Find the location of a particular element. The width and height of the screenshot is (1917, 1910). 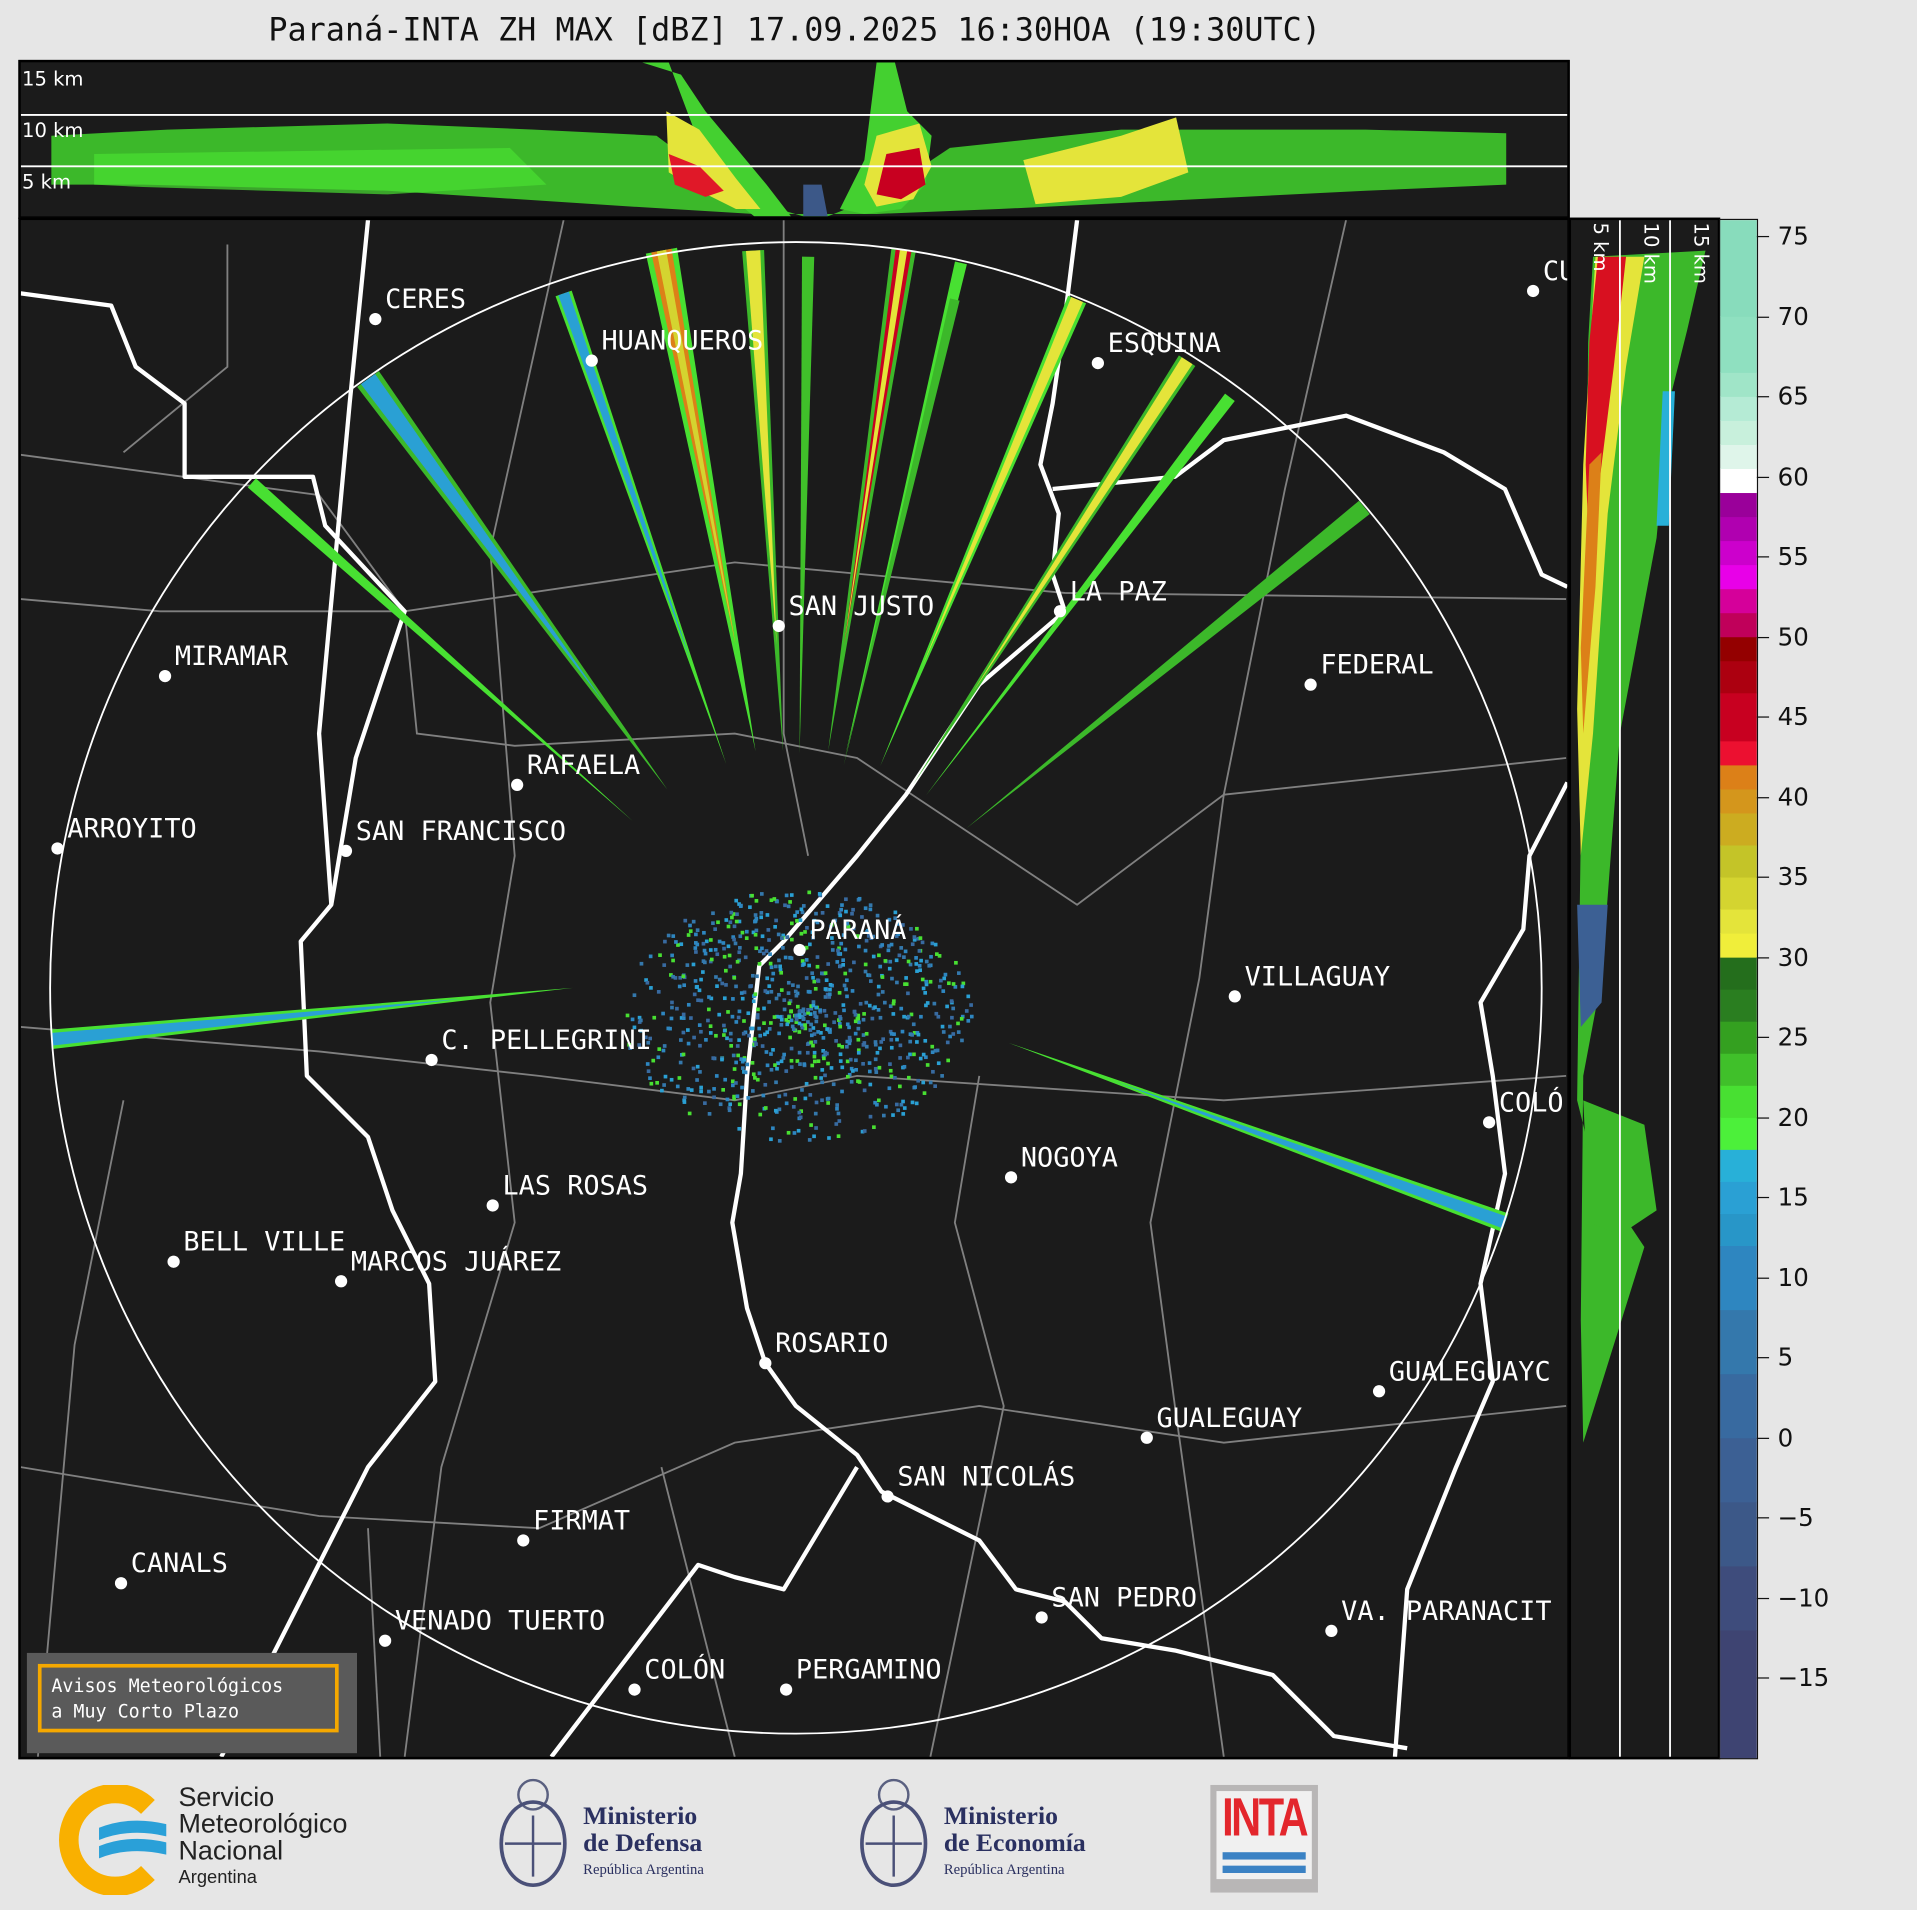

height-label: 15 km is located at coordinates (52, 79).